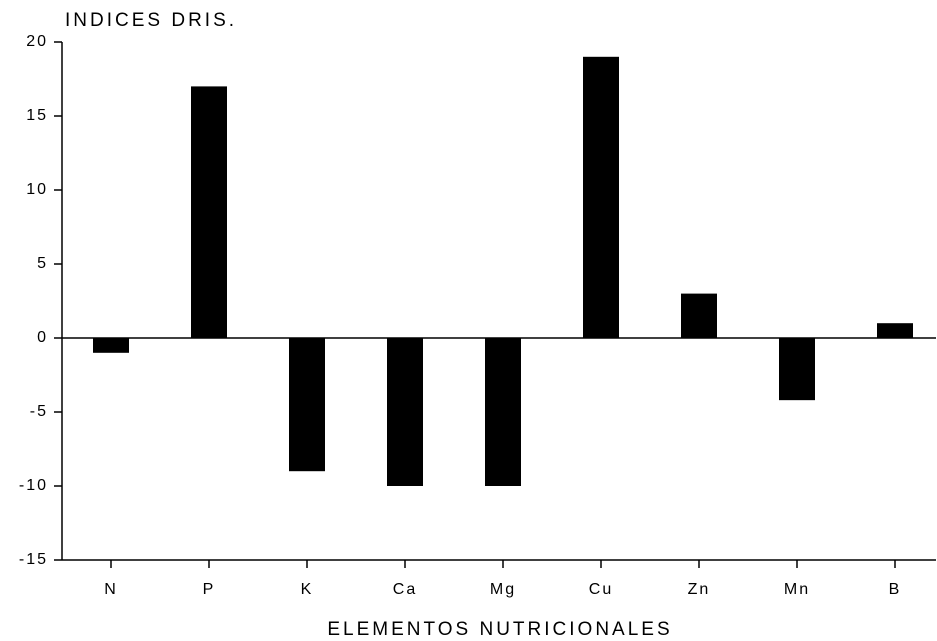 The height and width of the screenshot is (641, 937). What do you see at coordinates (797, 589) in the screenshot?
I see `x-tick-label: Mn` at bounding box center [797, 589].